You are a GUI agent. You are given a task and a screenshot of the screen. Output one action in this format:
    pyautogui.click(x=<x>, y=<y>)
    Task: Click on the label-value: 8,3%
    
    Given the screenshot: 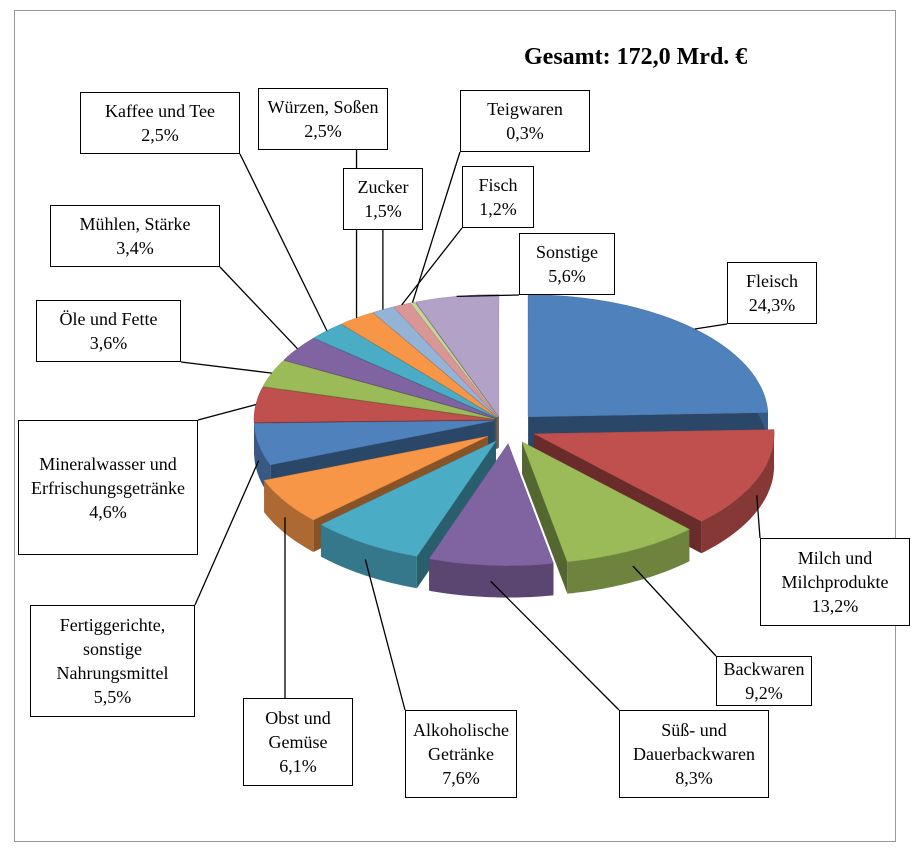 What is the action you would take?
    pyautogui.click(x=694, y=778)
    